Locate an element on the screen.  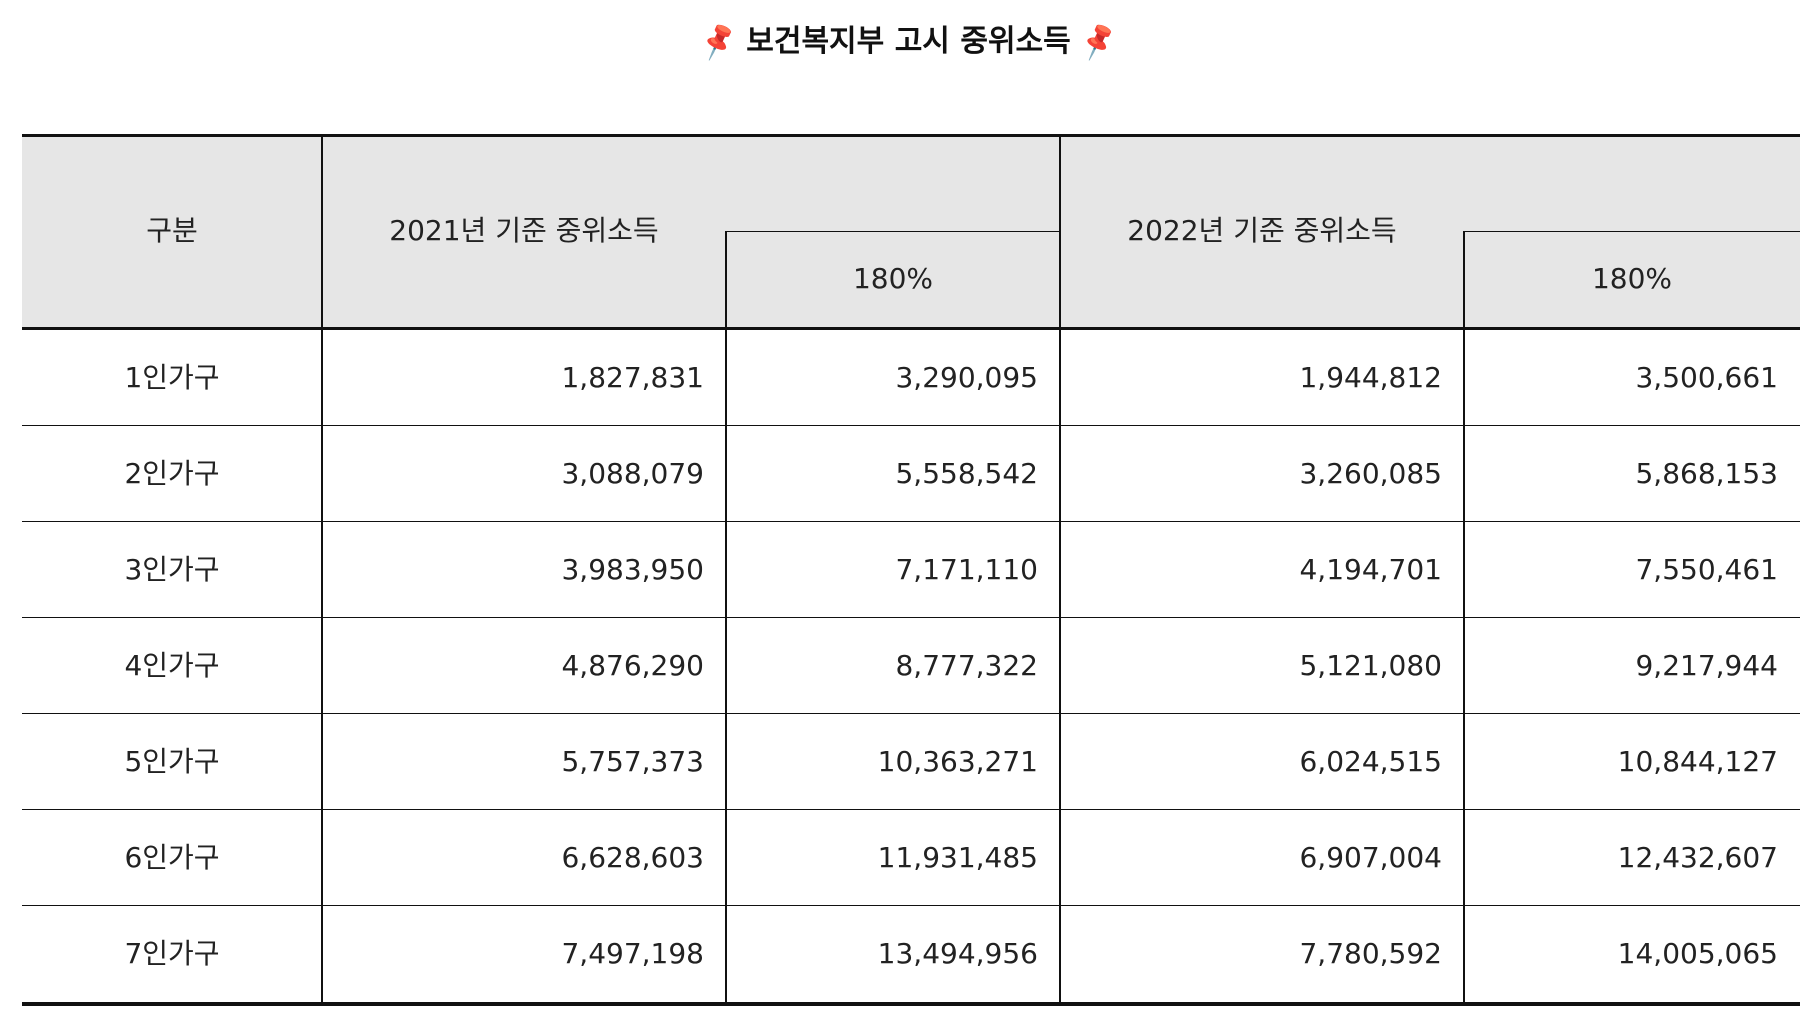
page-title: 📌 보건복지부 고시 중위소득 📌 is located at coordinates (908, 42).